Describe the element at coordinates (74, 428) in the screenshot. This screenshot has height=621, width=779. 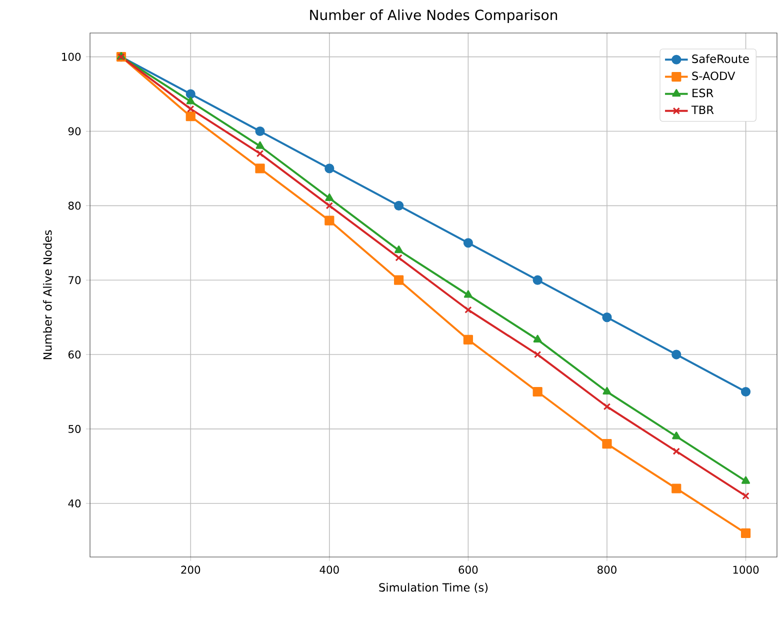
I see `y-tick-label: 50` at that location.